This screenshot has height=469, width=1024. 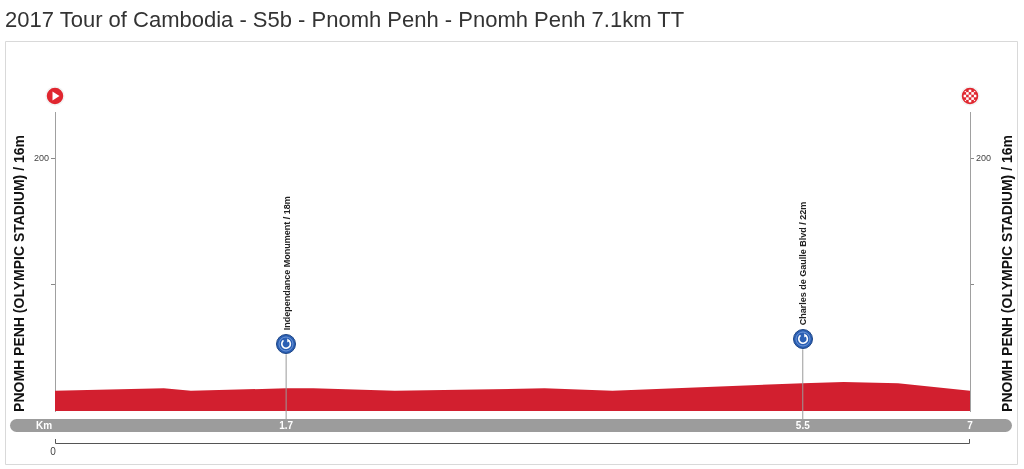 What do you see at coordinates (286, 425) in the screenshot?
I see `x-tick-label: 1.7` at bounding box center [286, 425].